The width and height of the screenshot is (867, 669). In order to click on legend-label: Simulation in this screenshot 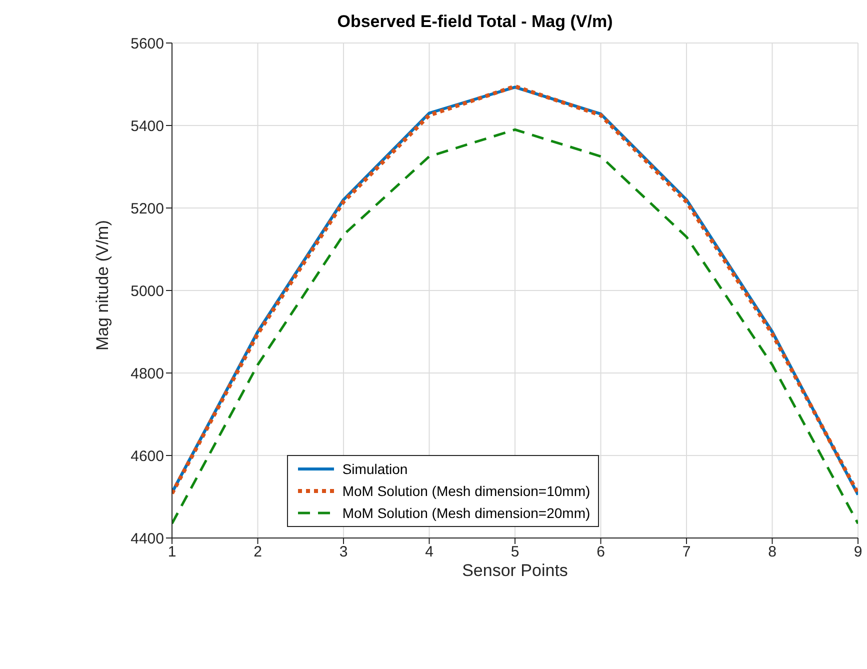, I will do `click(375, 469)`.